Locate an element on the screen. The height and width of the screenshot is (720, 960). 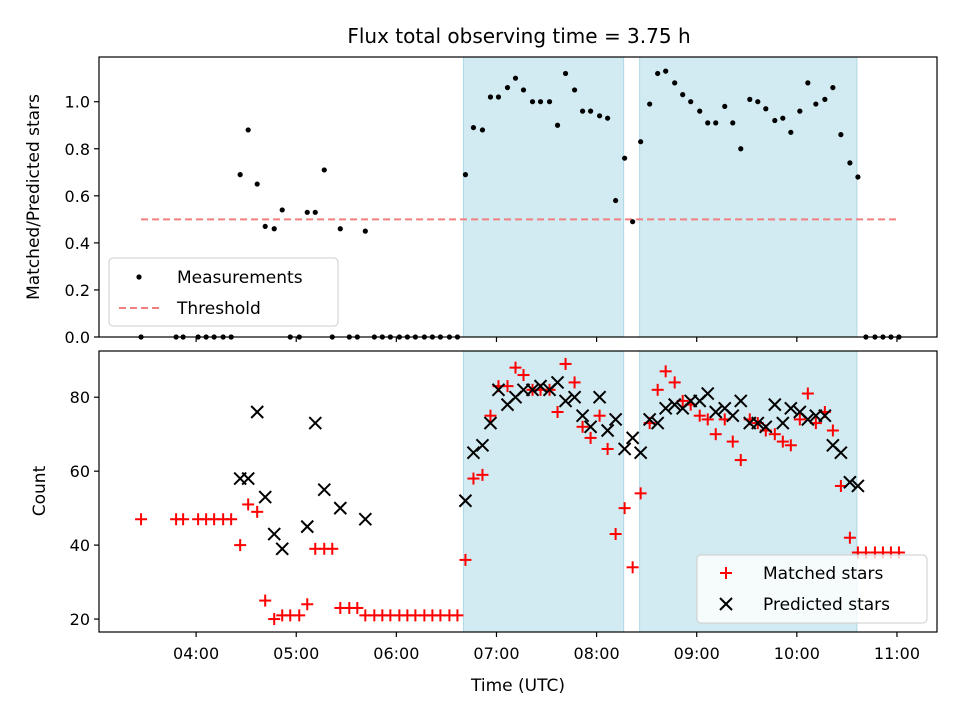
bottom-legend-box is located at coordinates (812, 589).